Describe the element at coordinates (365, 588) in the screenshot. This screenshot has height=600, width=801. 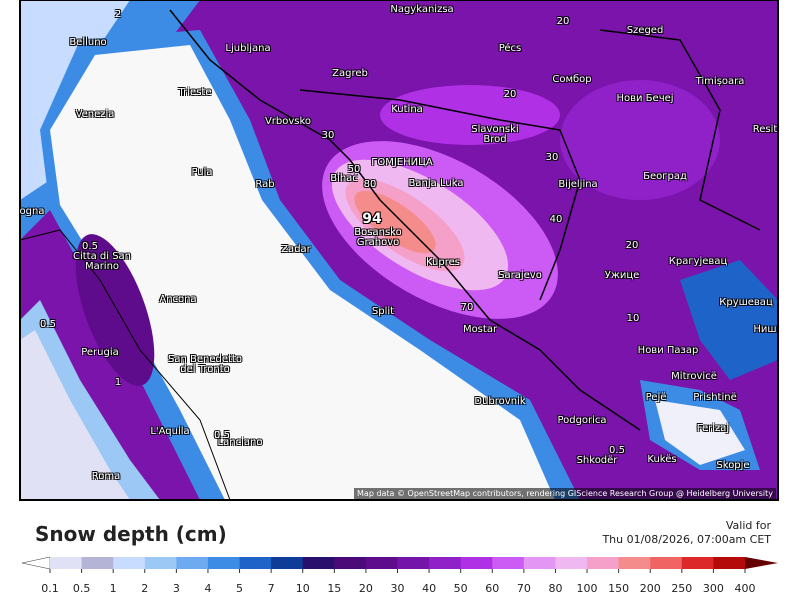
I see `colorbar-tick-label: 20` at that location.